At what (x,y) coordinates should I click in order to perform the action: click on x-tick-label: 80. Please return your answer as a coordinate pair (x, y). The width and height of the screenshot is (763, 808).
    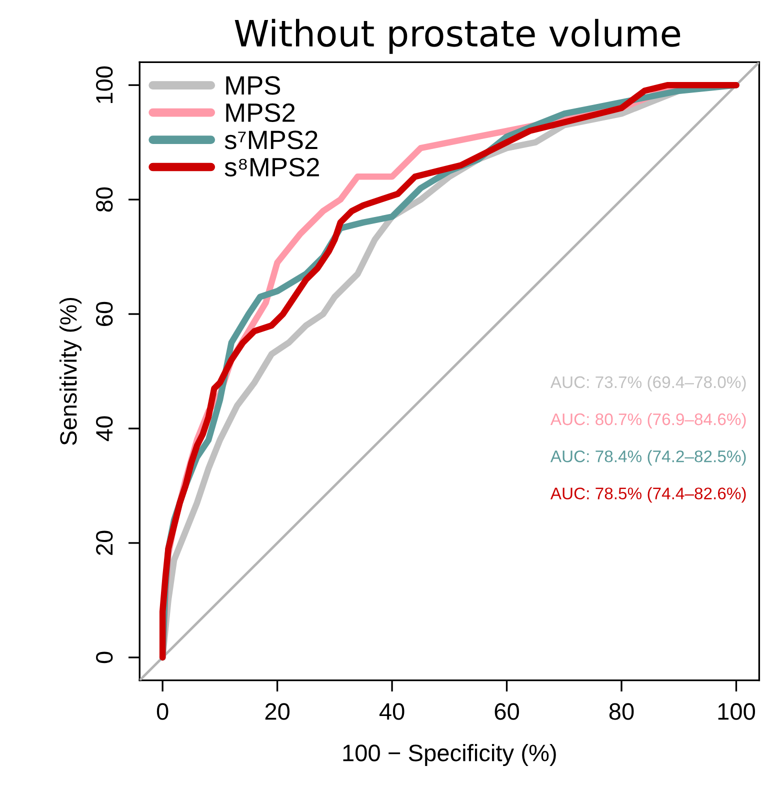
    Looking at the image, I should click on (621, 711).